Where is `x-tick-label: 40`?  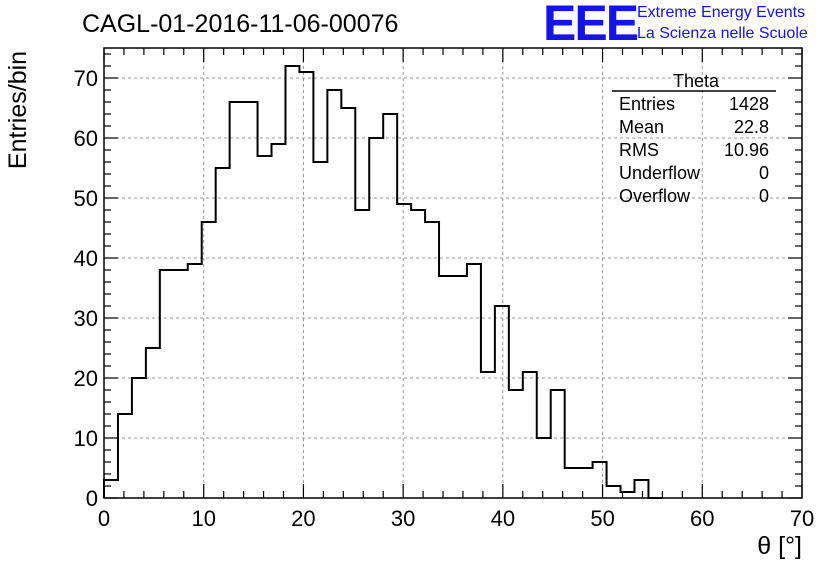 x-tick-label: 40 is located at coordinates (503, 518).